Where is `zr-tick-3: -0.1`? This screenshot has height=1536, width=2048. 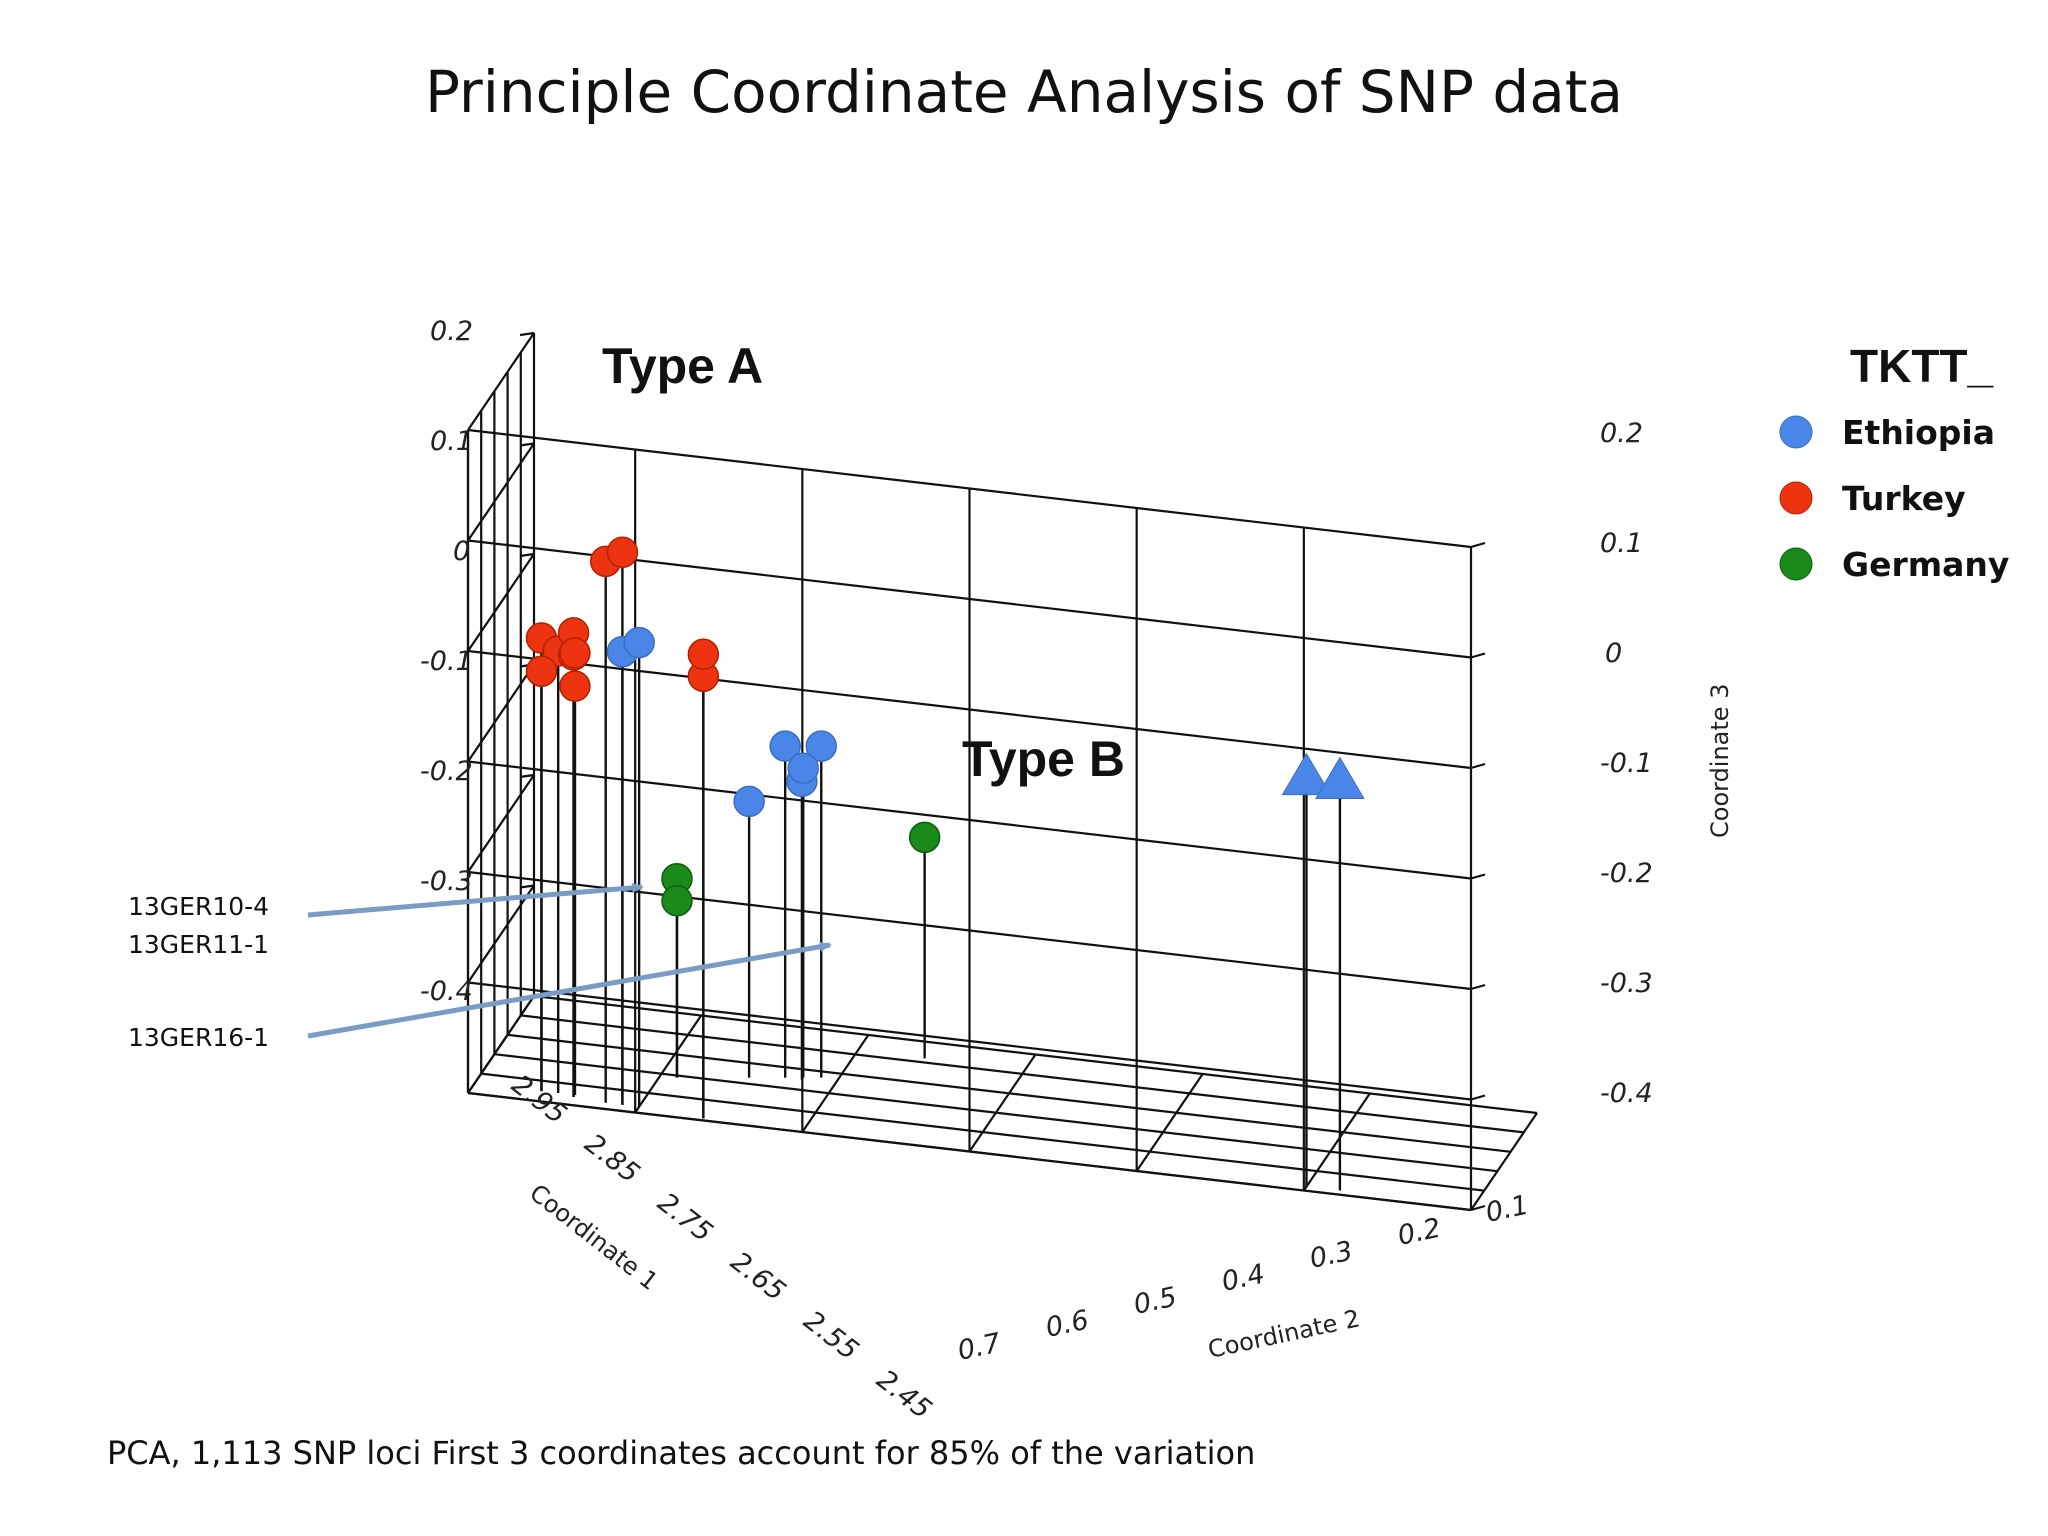
zr-tick-3: -0.1 is located at coordinates (1626, 763).